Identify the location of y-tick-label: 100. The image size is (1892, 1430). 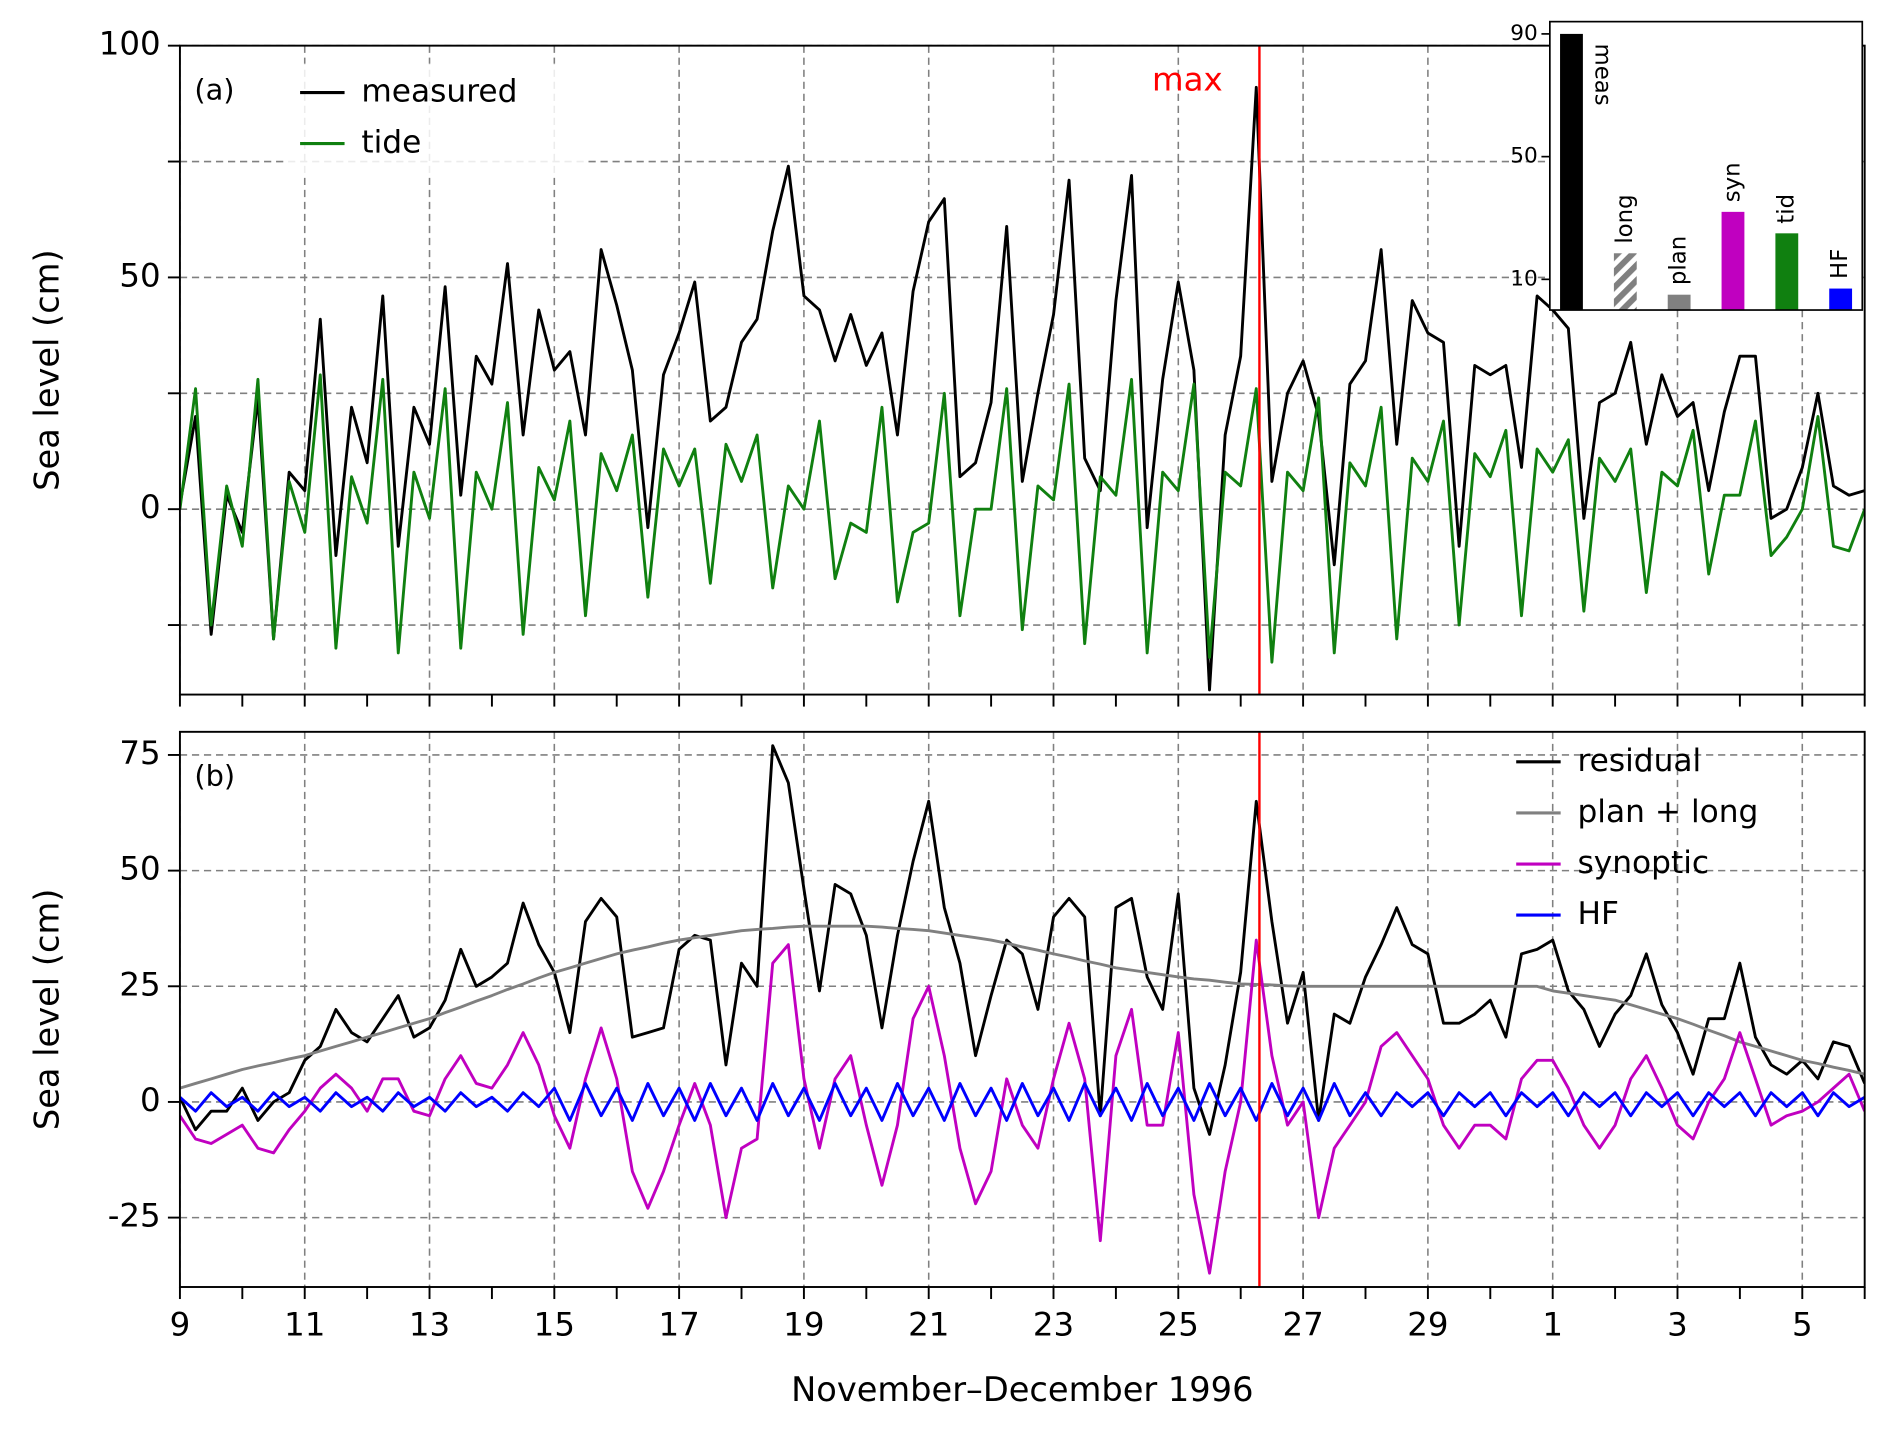
(130, 44).